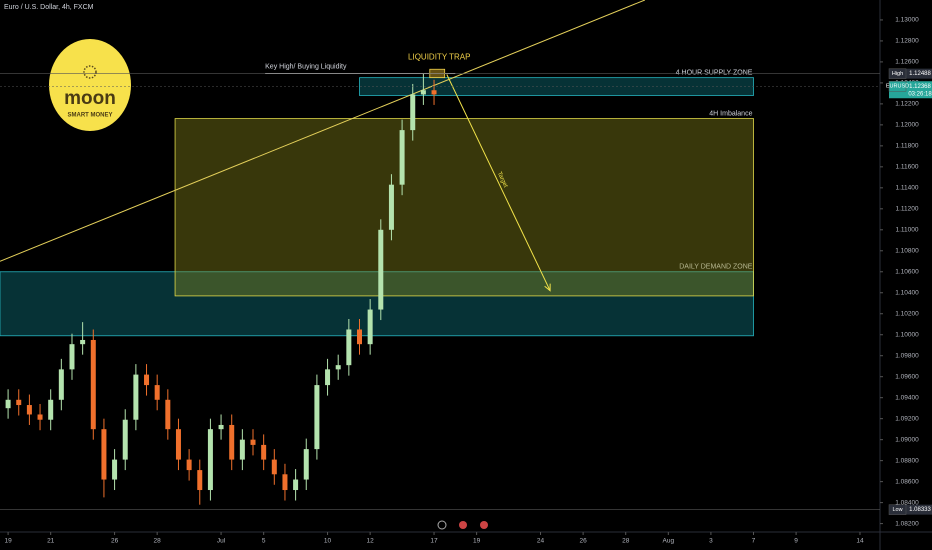  What do you see at coordinates (90, 72) in the screenshot?
I see `logo-icon` at bounding box center [90, 72].